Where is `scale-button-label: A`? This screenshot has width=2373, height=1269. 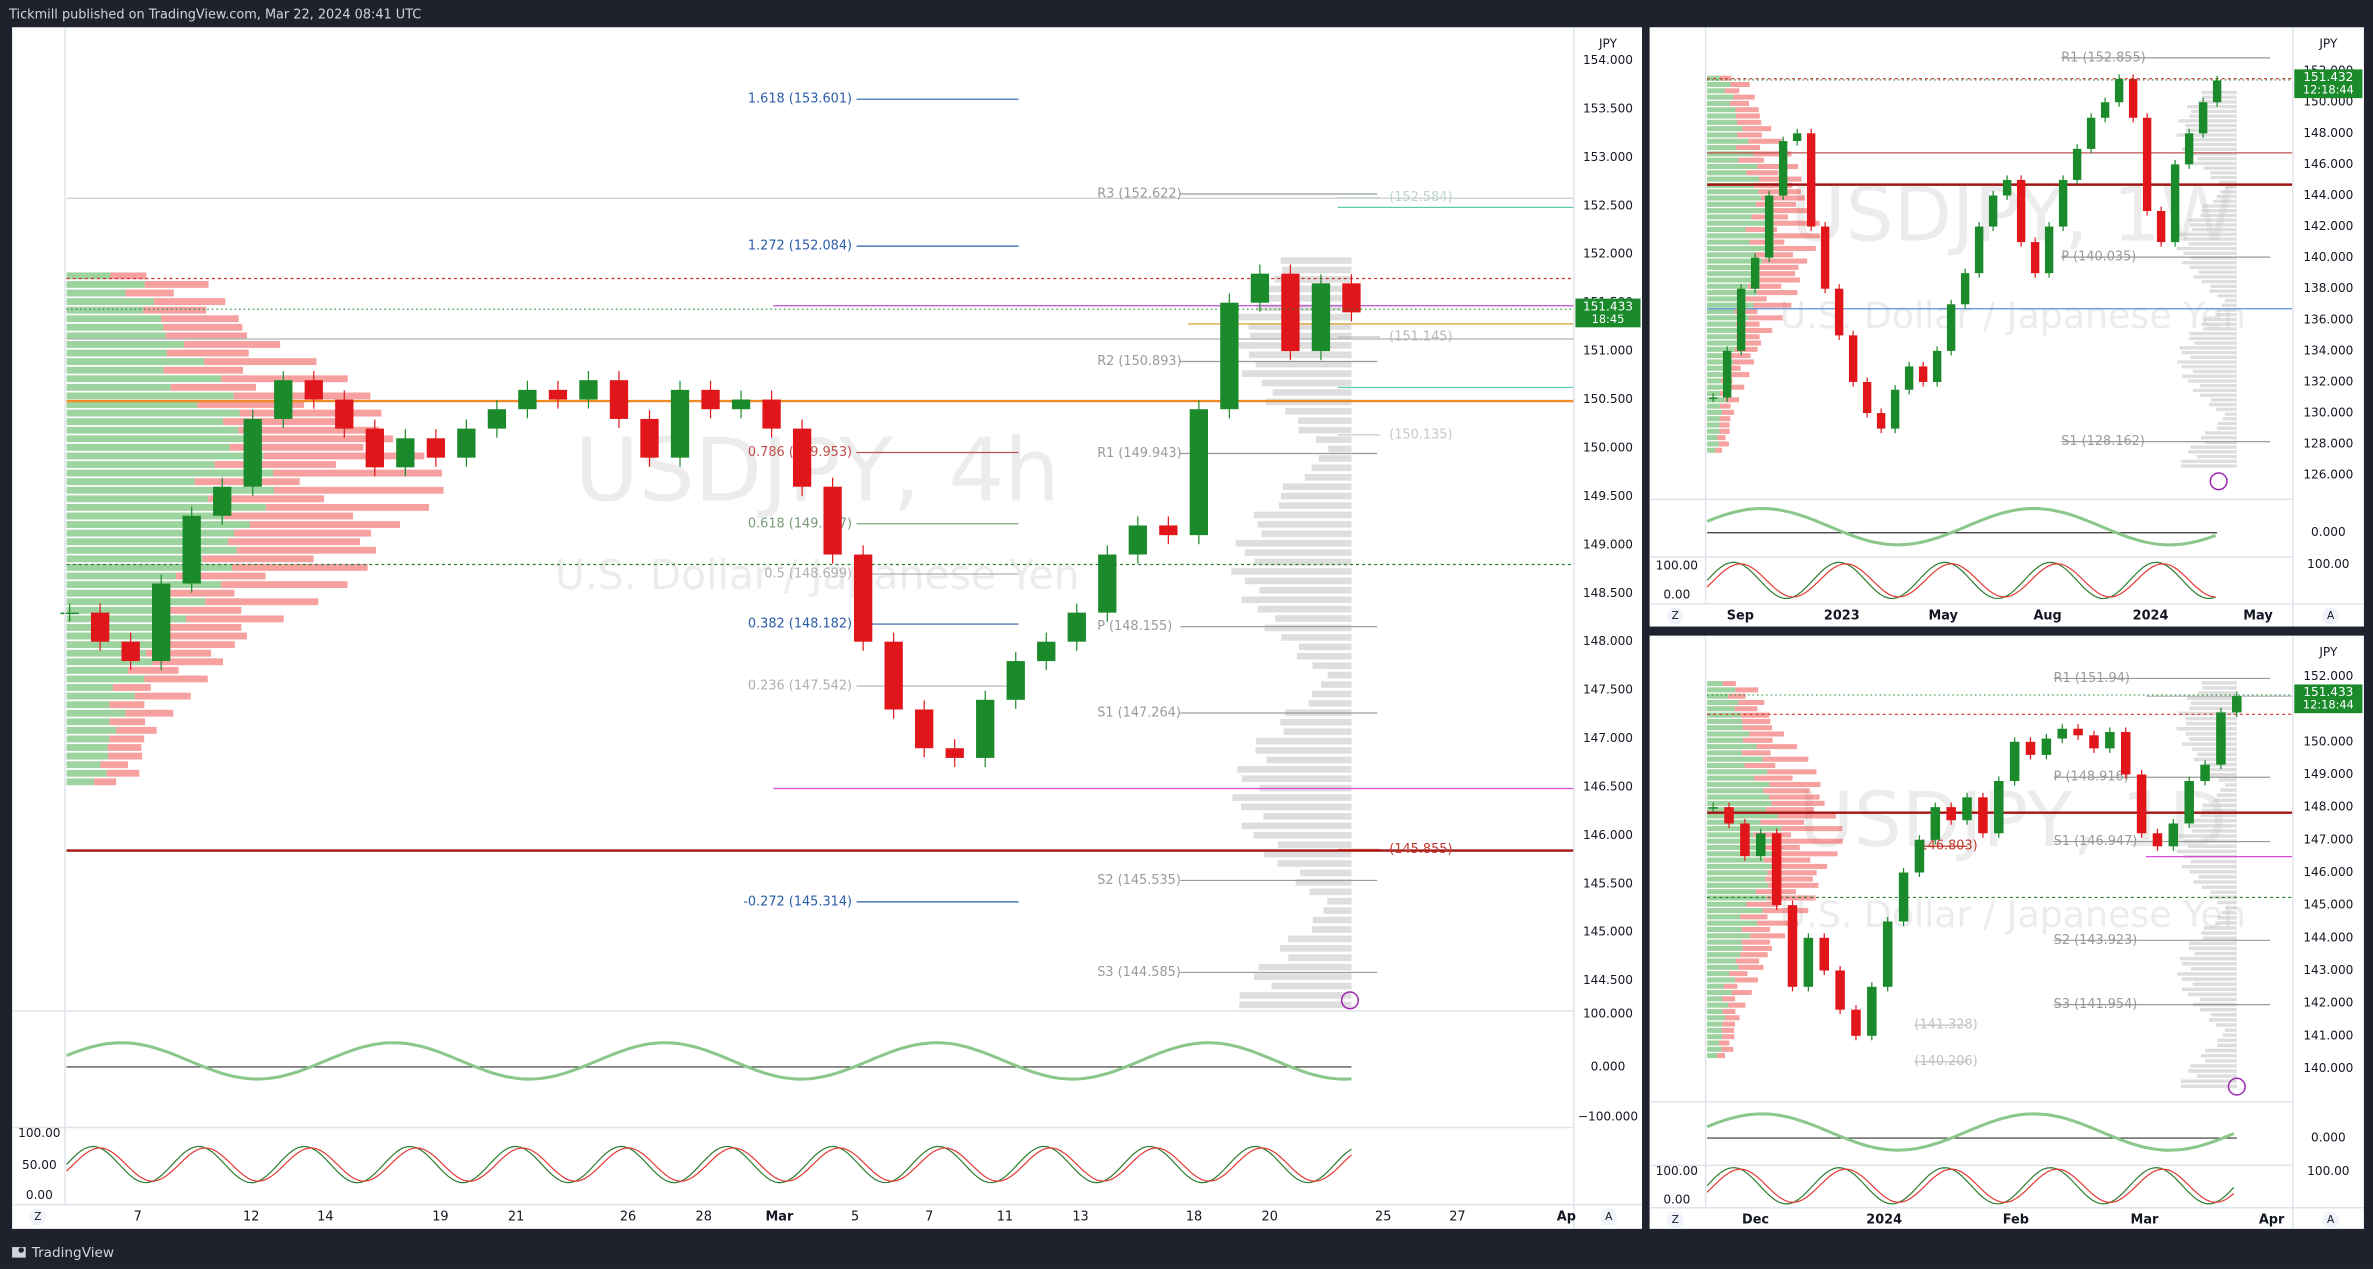
scale-button-label: A is located at coordinates (2331, 1220).